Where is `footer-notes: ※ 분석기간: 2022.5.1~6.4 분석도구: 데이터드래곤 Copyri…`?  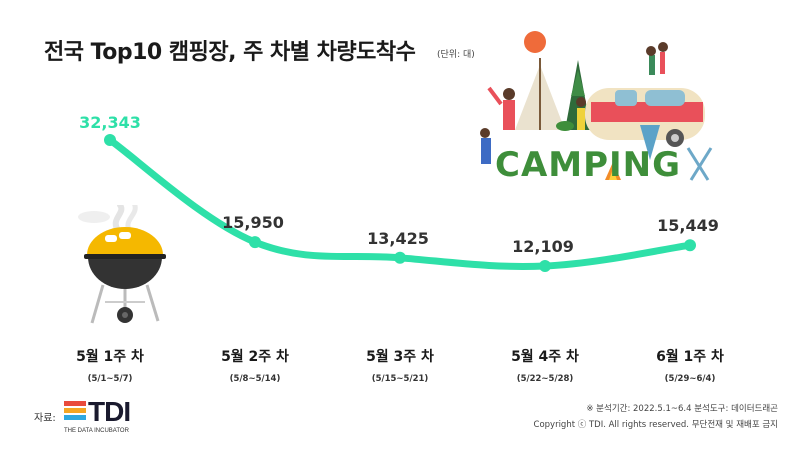
footer-notes: ※ 분석기간: 2022.5.1~6.4 분석도구: 데이터드래곤 Copyri… is located at coordinates (656, 417).